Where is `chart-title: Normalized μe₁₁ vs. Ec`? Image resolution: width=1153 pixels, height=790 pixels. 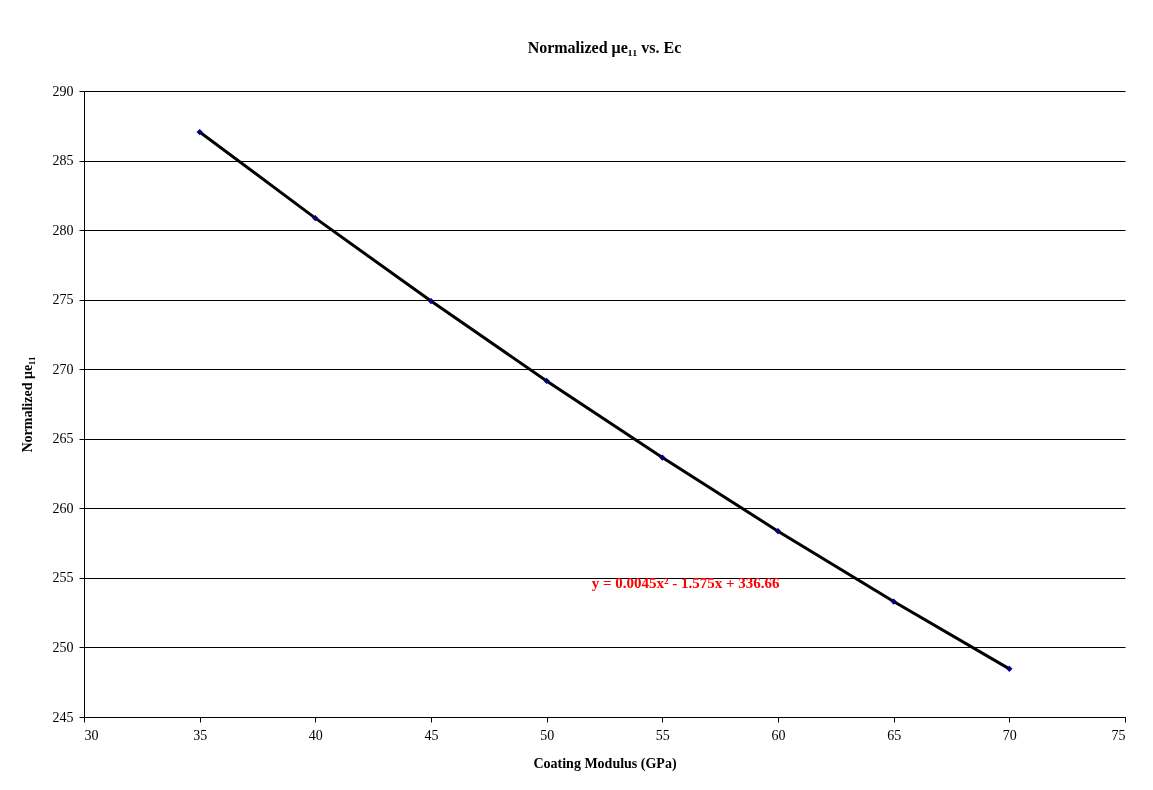 chart-title: Normalized μe₁₁ vs. Ec is located at coordinates (604, 48).